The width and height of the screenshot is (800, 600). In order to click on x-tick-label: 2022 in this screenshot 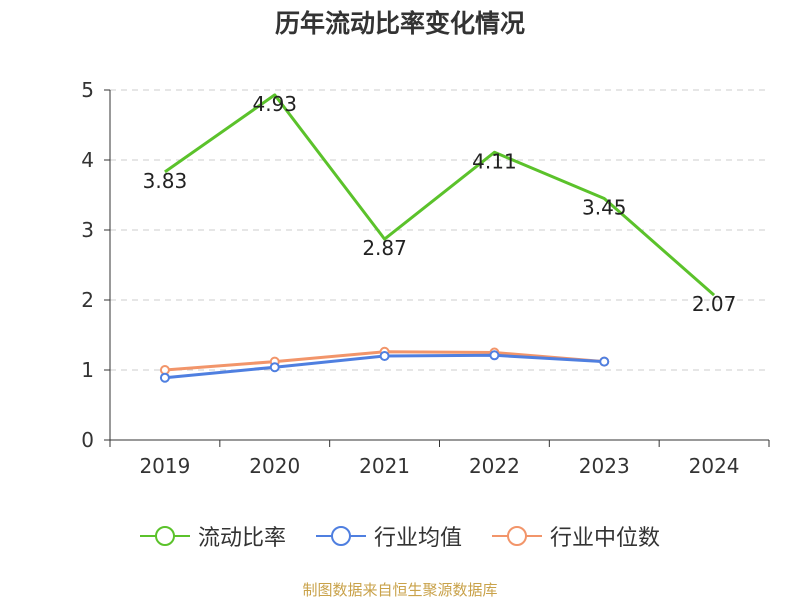, I will do `click(494, 466)`.